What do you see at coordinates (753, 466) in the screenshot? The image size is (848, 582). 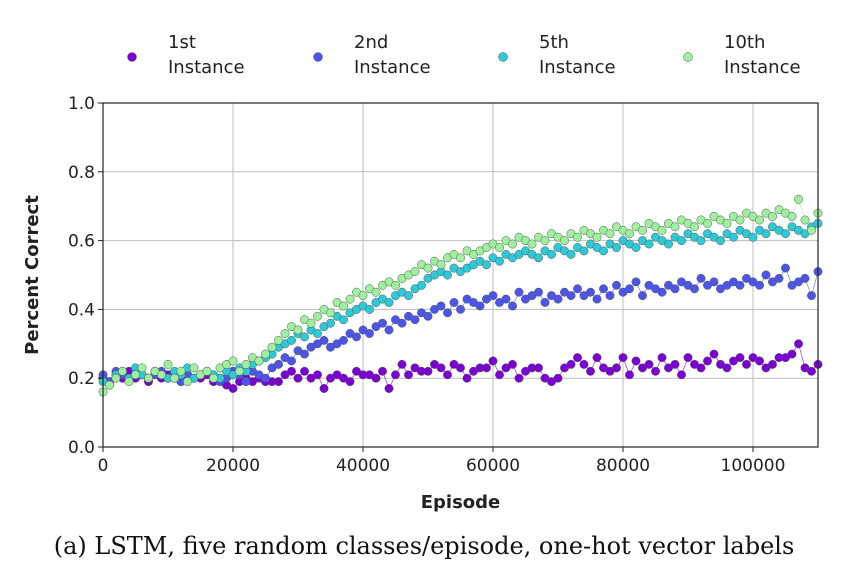 I see `x-tick-label: 100000` at bounding box center [753, 466].